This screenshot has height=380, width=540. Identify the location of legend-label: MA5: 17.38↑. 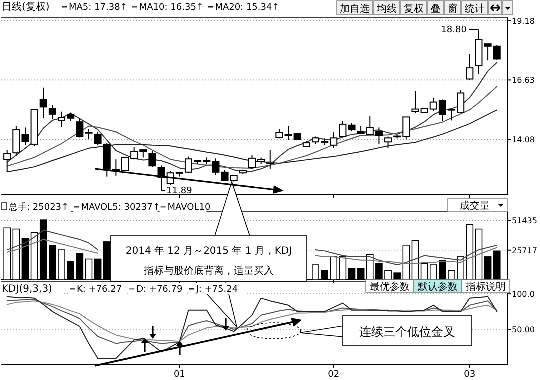
(98, 8).